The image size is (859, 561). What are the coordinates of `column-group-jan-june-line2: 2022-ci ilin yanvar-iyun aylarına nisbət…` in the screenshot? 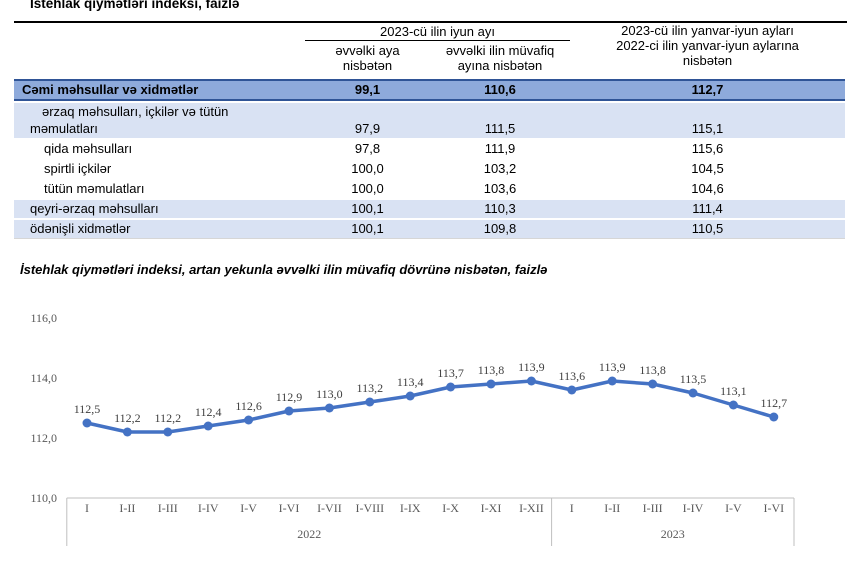 It's located at (707, 53).